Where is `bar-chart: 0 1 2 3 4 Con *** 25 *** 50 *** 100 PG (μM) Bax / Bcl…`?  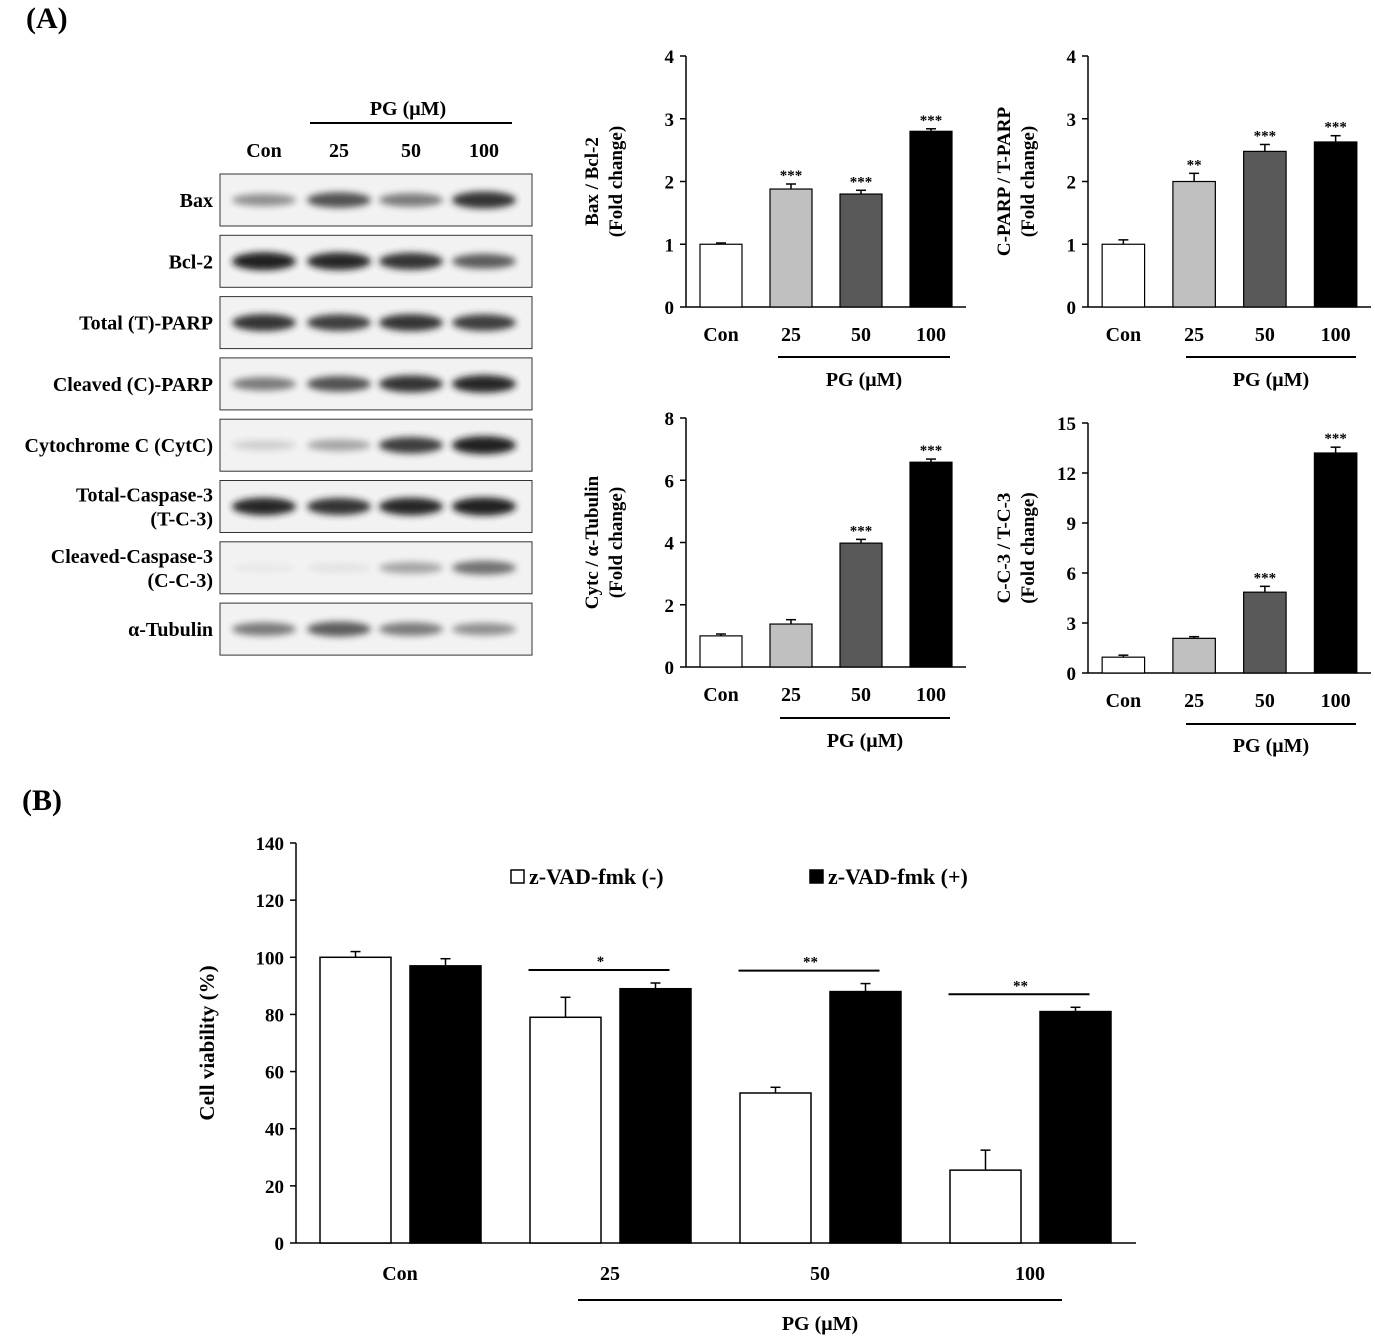 bar-chart: 0 1 2 3 4 Con *** 25 *** 50 *** 100 PG (μM) Bax / Bcl… is located at coordinates (774, 219).